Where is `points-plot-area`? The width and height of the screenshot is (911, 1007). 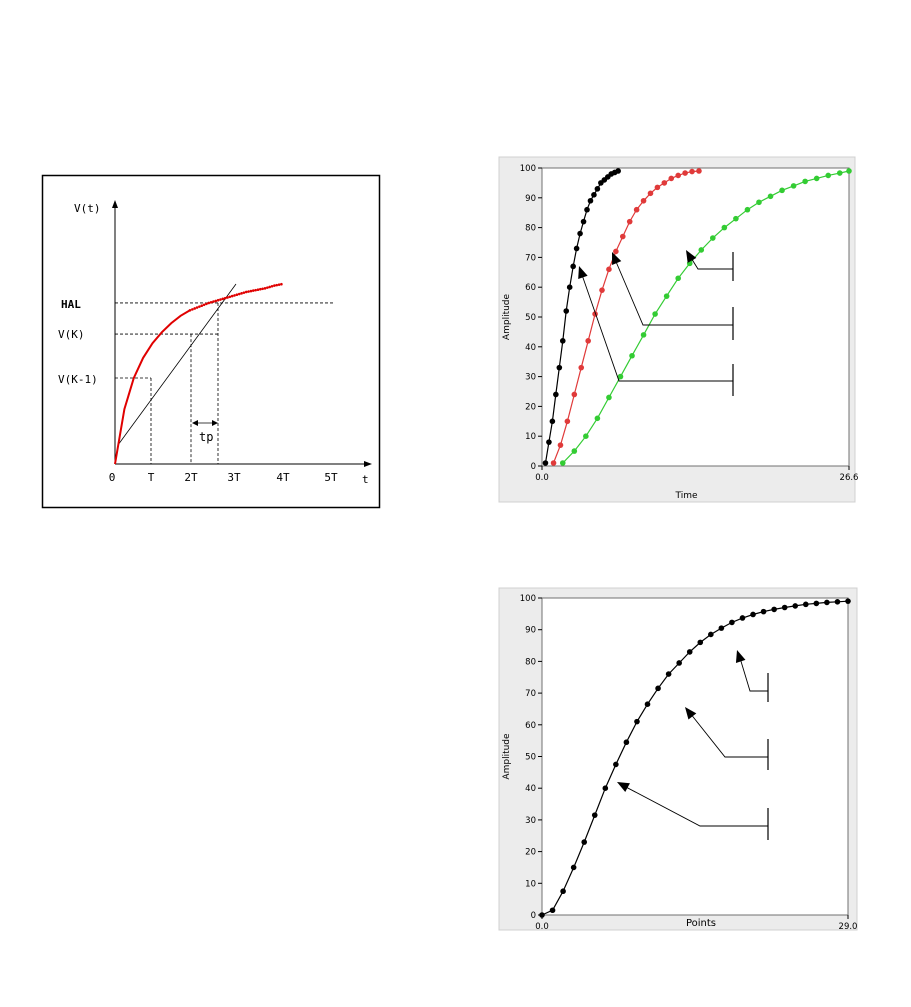
points-plot-area is located at coordinates (695, 756).